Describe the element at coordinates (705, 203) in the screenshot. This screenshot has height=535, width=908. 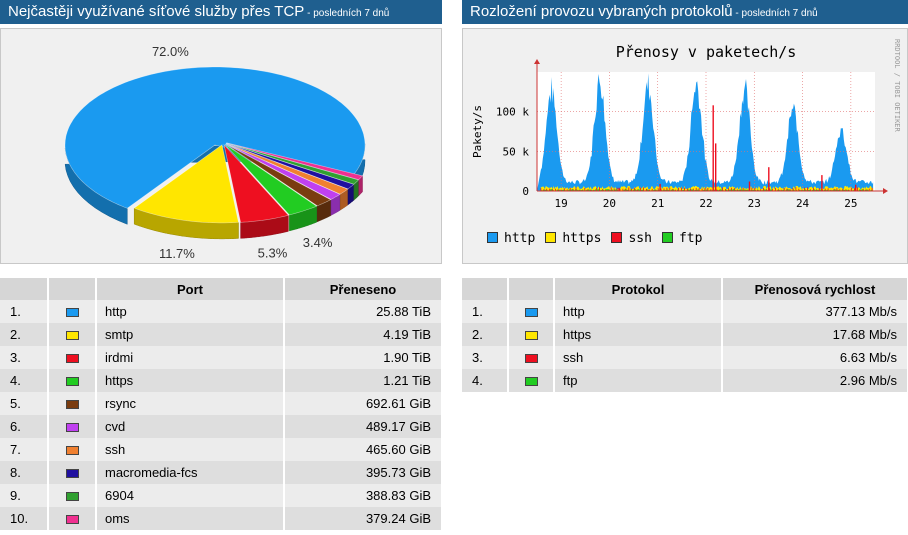
I see `traffic-xtick-label: 22` at that location.